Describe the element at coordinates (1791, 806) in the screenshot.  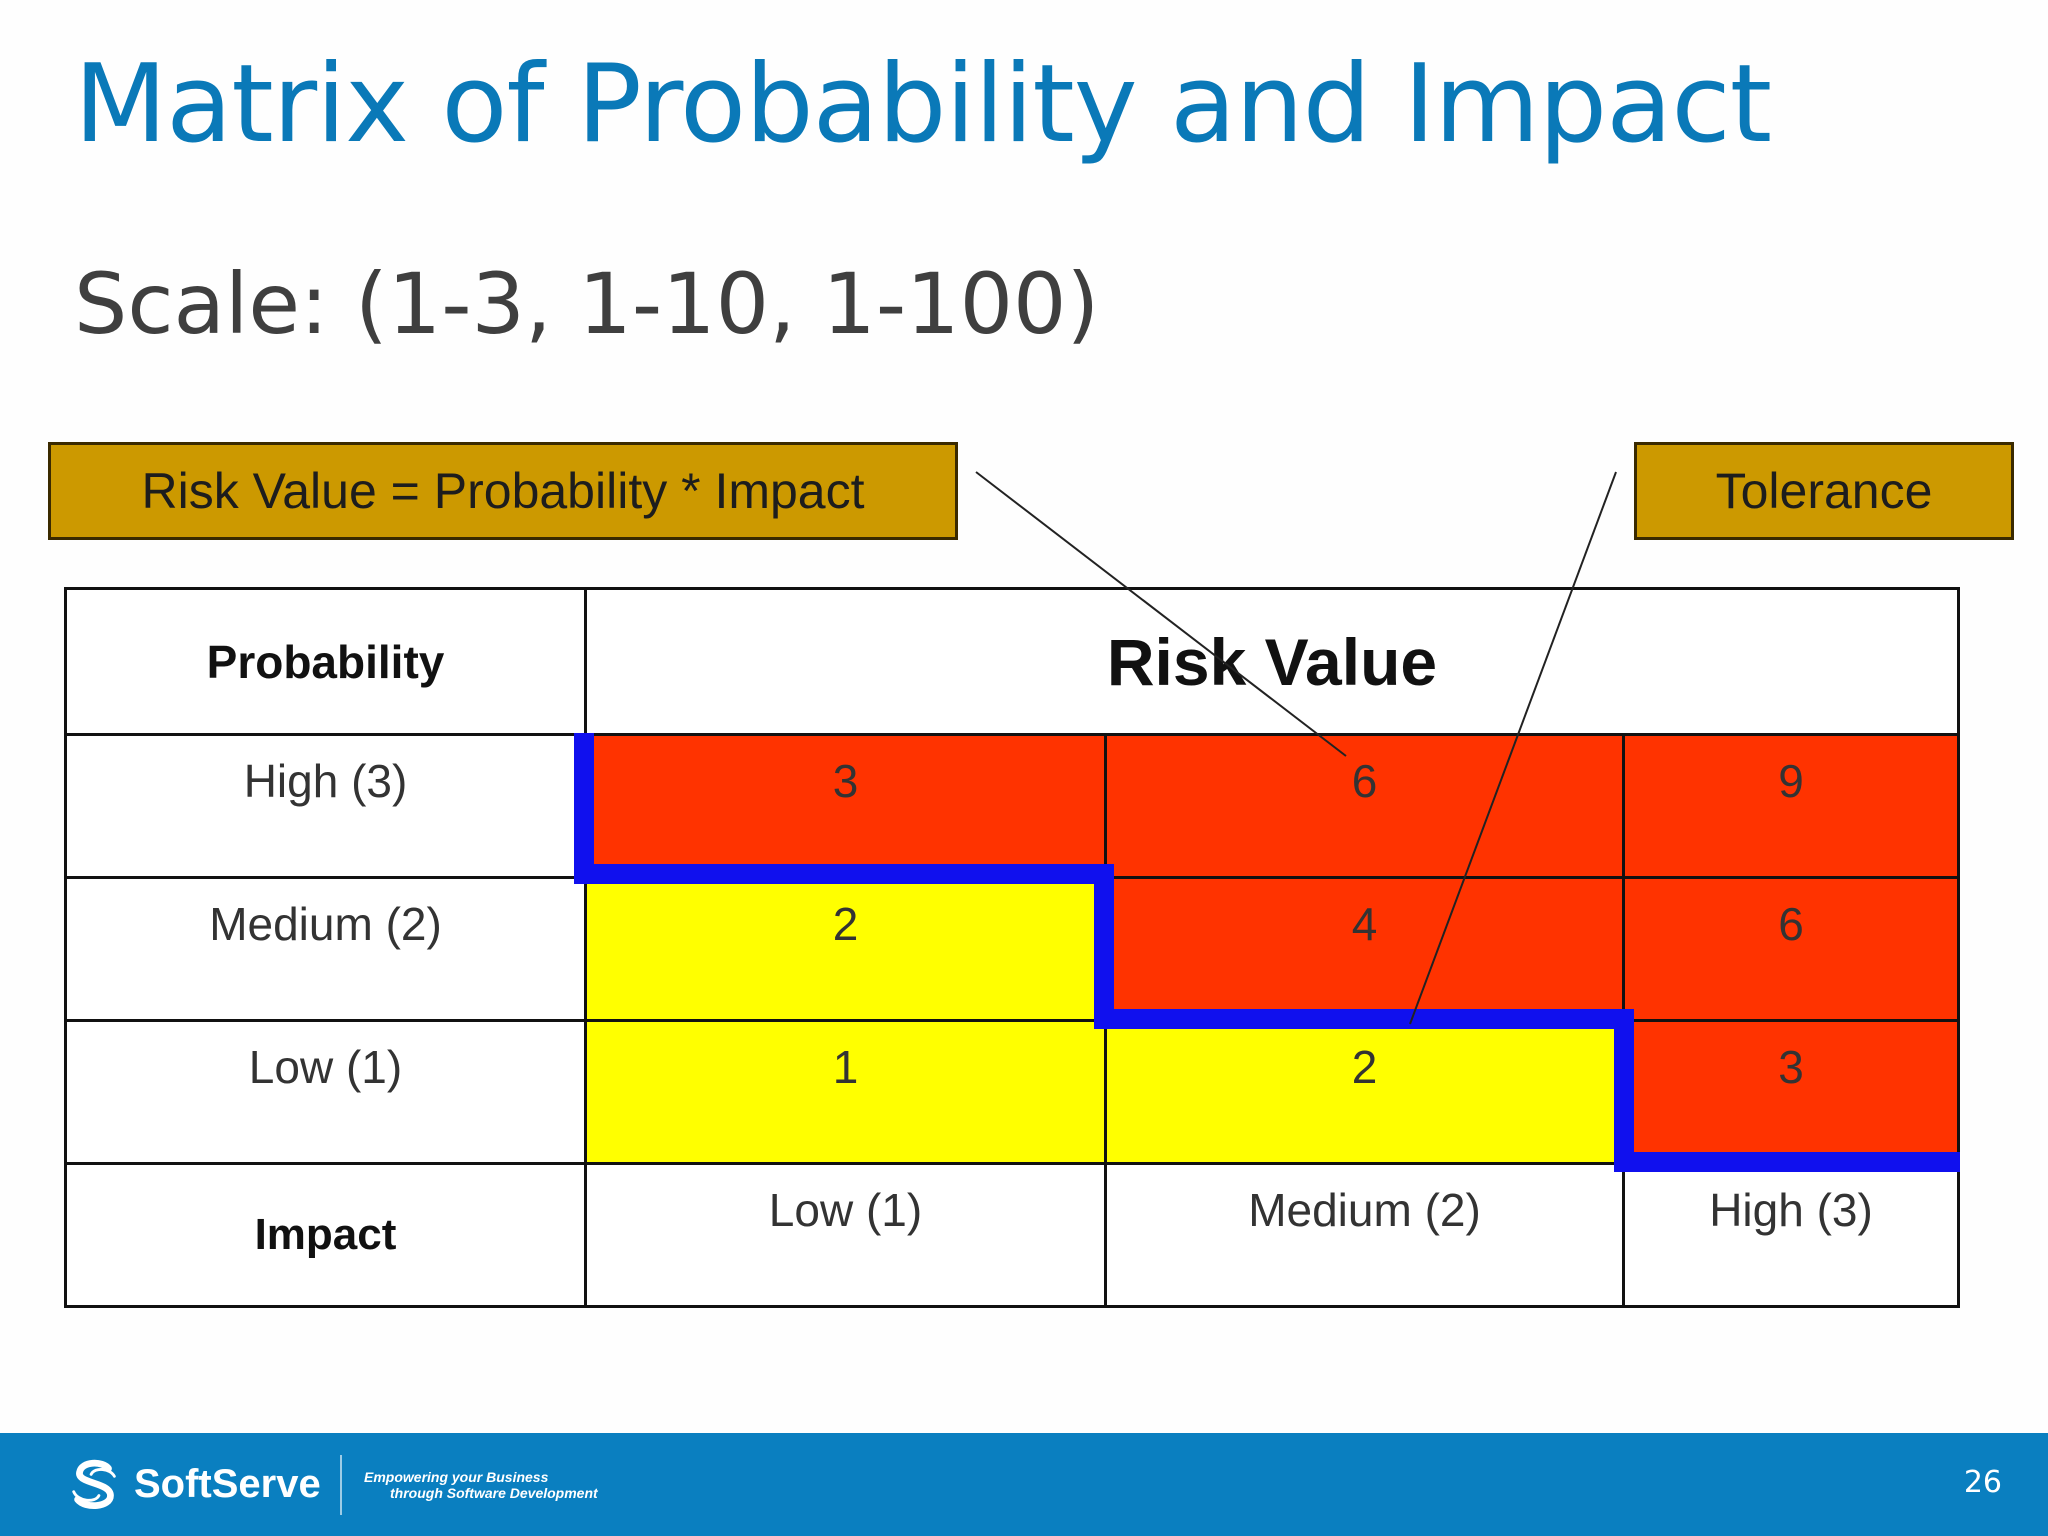
I see `risk-cell-high-high: 9` at that location.